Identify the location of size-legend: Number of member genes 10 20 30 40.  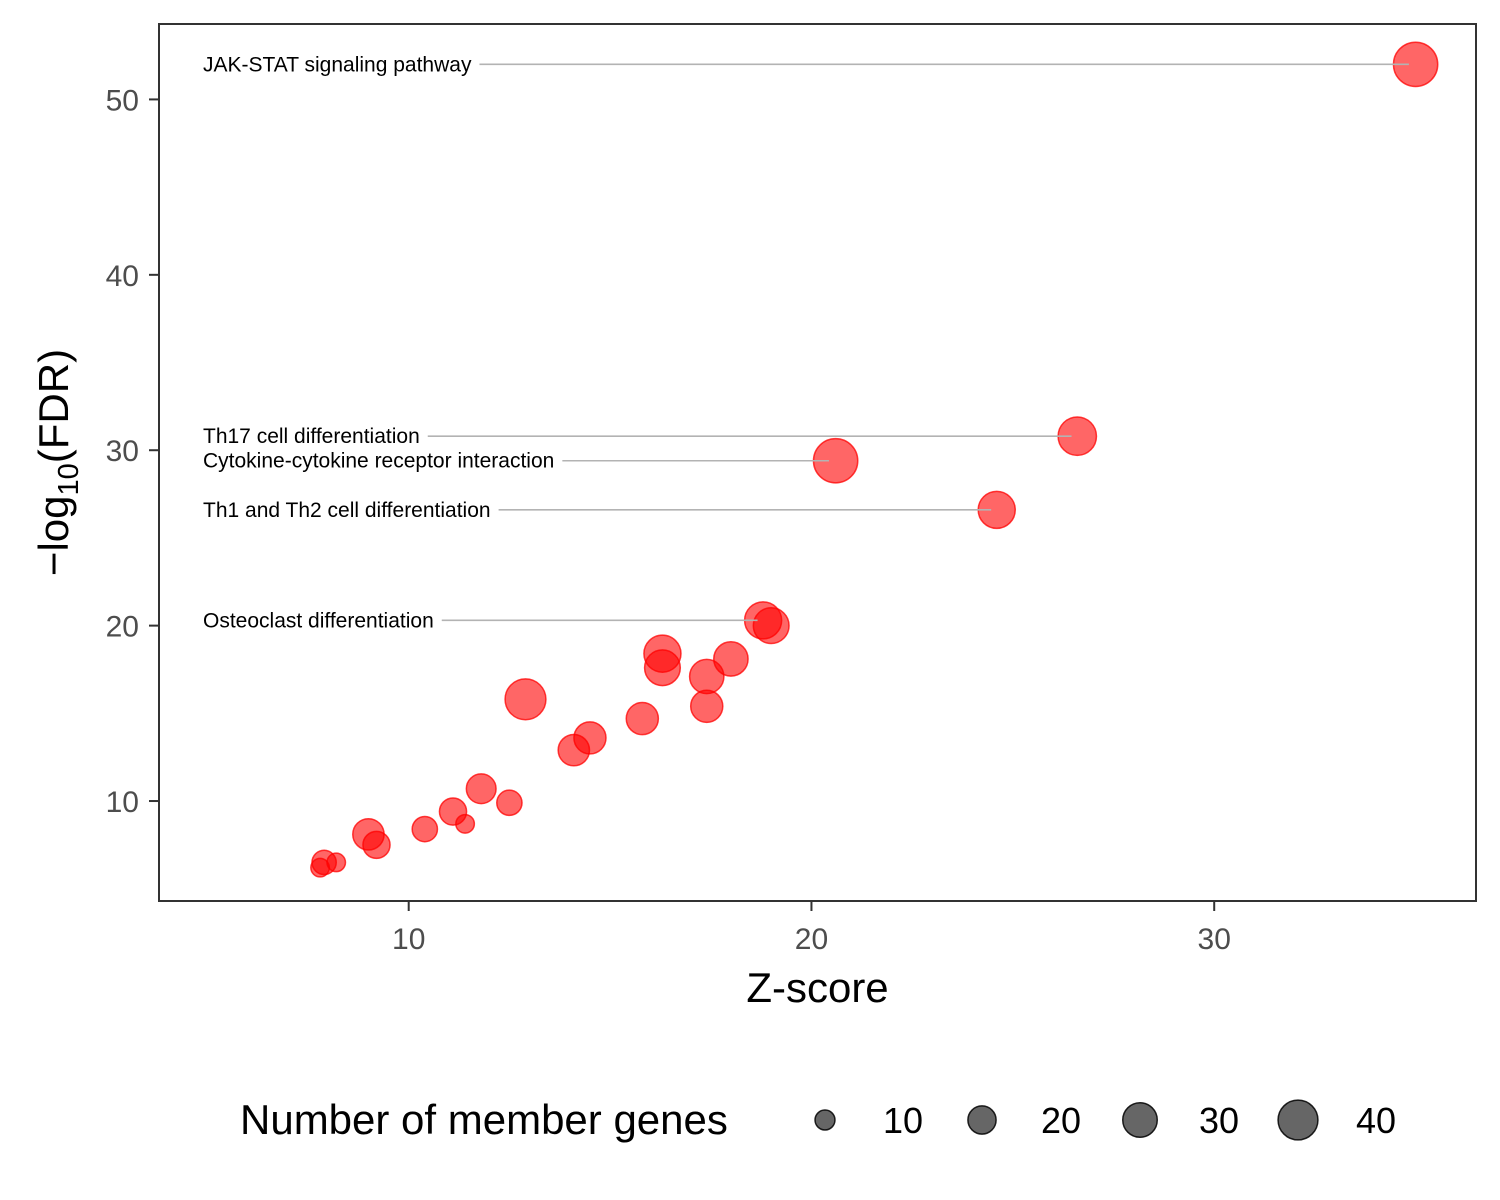
(818, 1119).